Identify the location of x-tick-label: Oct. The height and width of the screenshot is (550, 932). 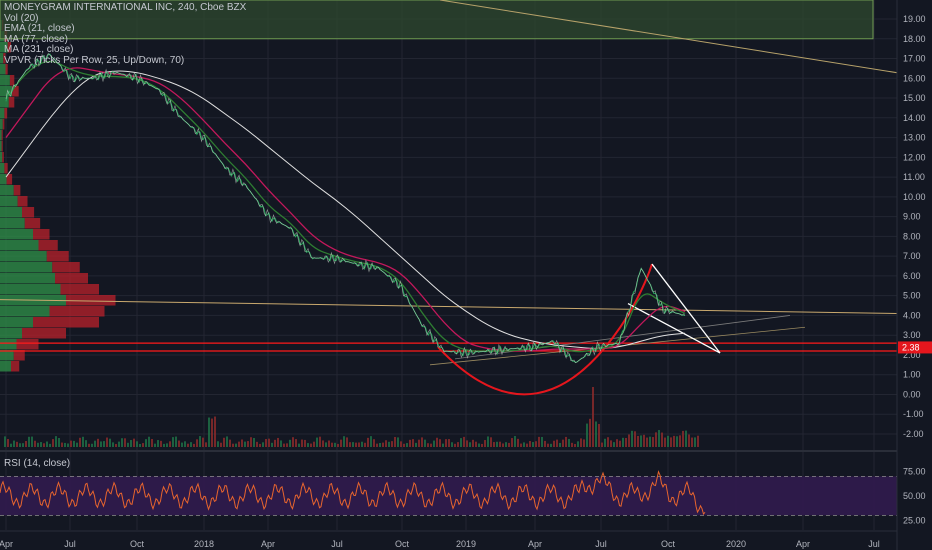
(137, 544).